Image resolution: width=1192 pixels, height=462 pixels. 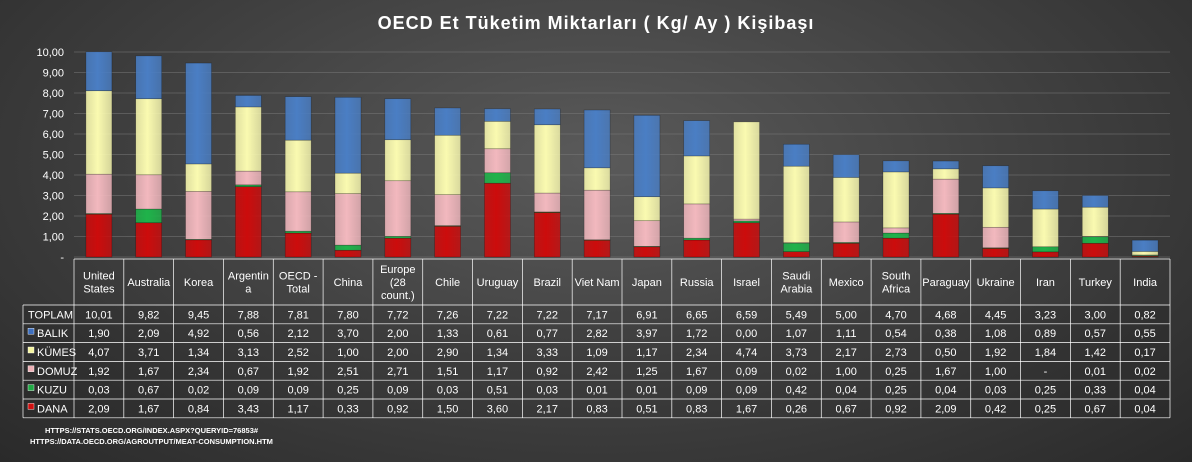 I want to click on table-cell: 3,13, so click(x=248, y=353).